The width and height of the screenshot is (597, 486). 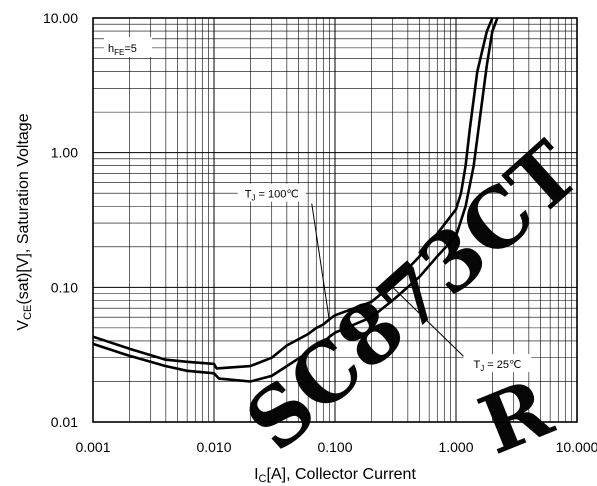 I want to click on condition-label: hFE=5, so click(x=122, y=50).